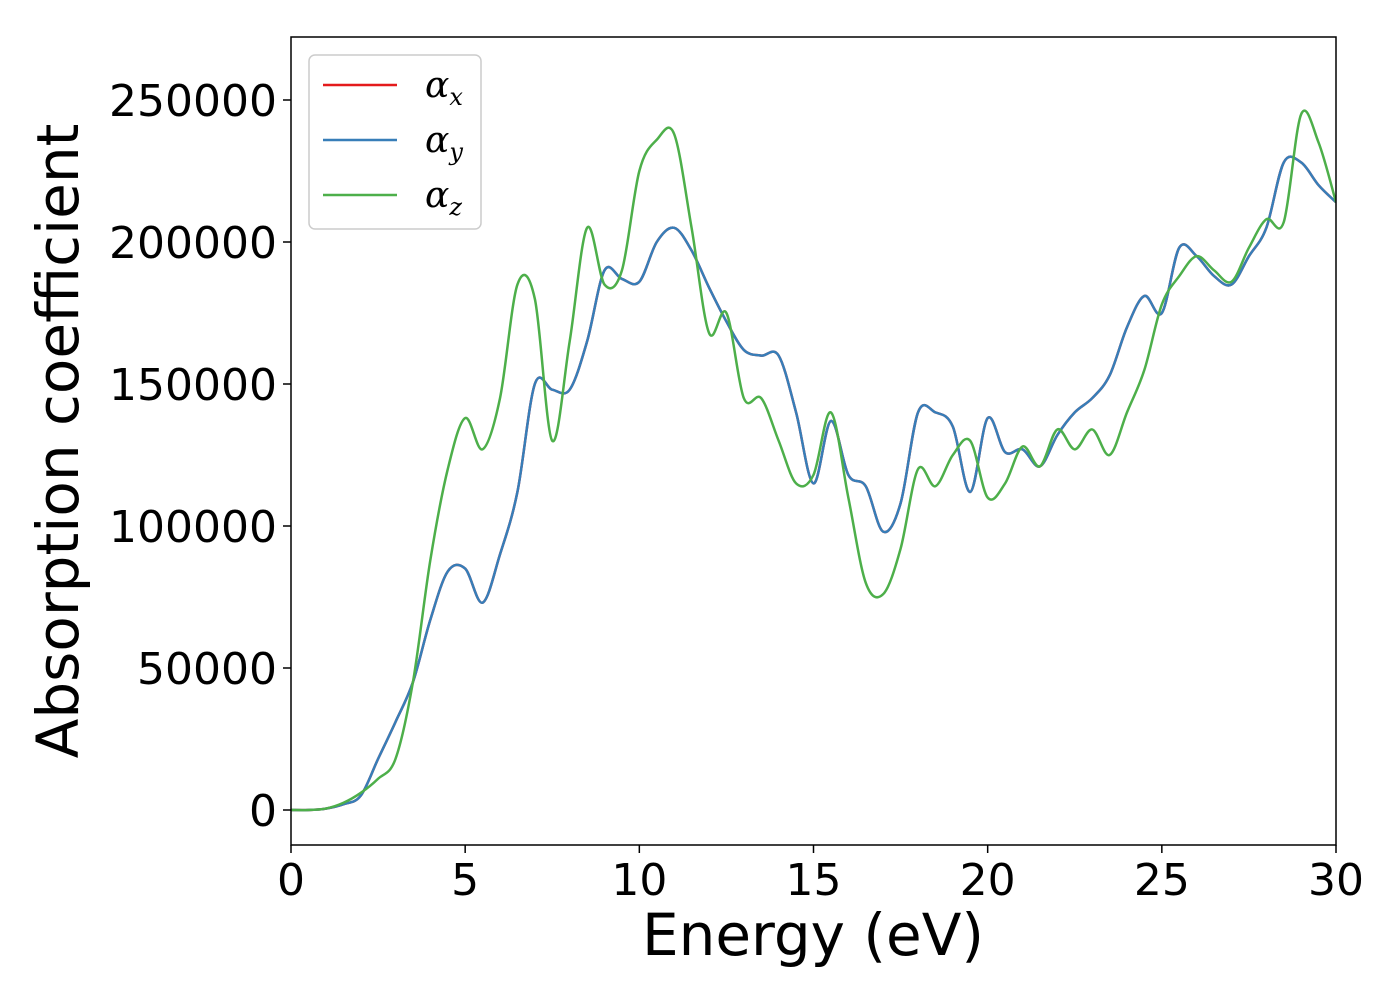 The image size is (1400, 1000). Describe the element at coordinates (443, 198) in the screenshot. I see `legend-label: αz` at that location.